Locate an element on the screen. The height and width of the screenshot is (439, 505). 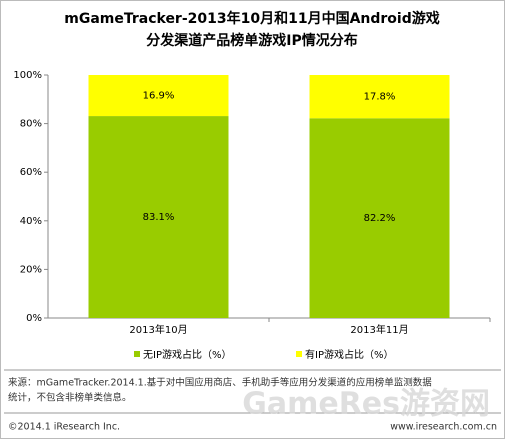
y-tick-label: 100% is located at coordinates (27, 75).